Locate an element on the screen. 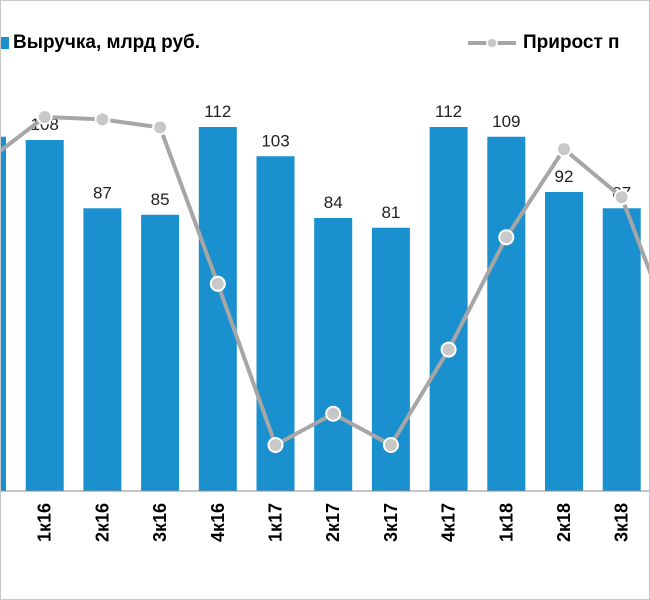 The height and width of the screenshot is (600, 650). tick-label-1к18: 1к18 is located at coordinates (506, 522).